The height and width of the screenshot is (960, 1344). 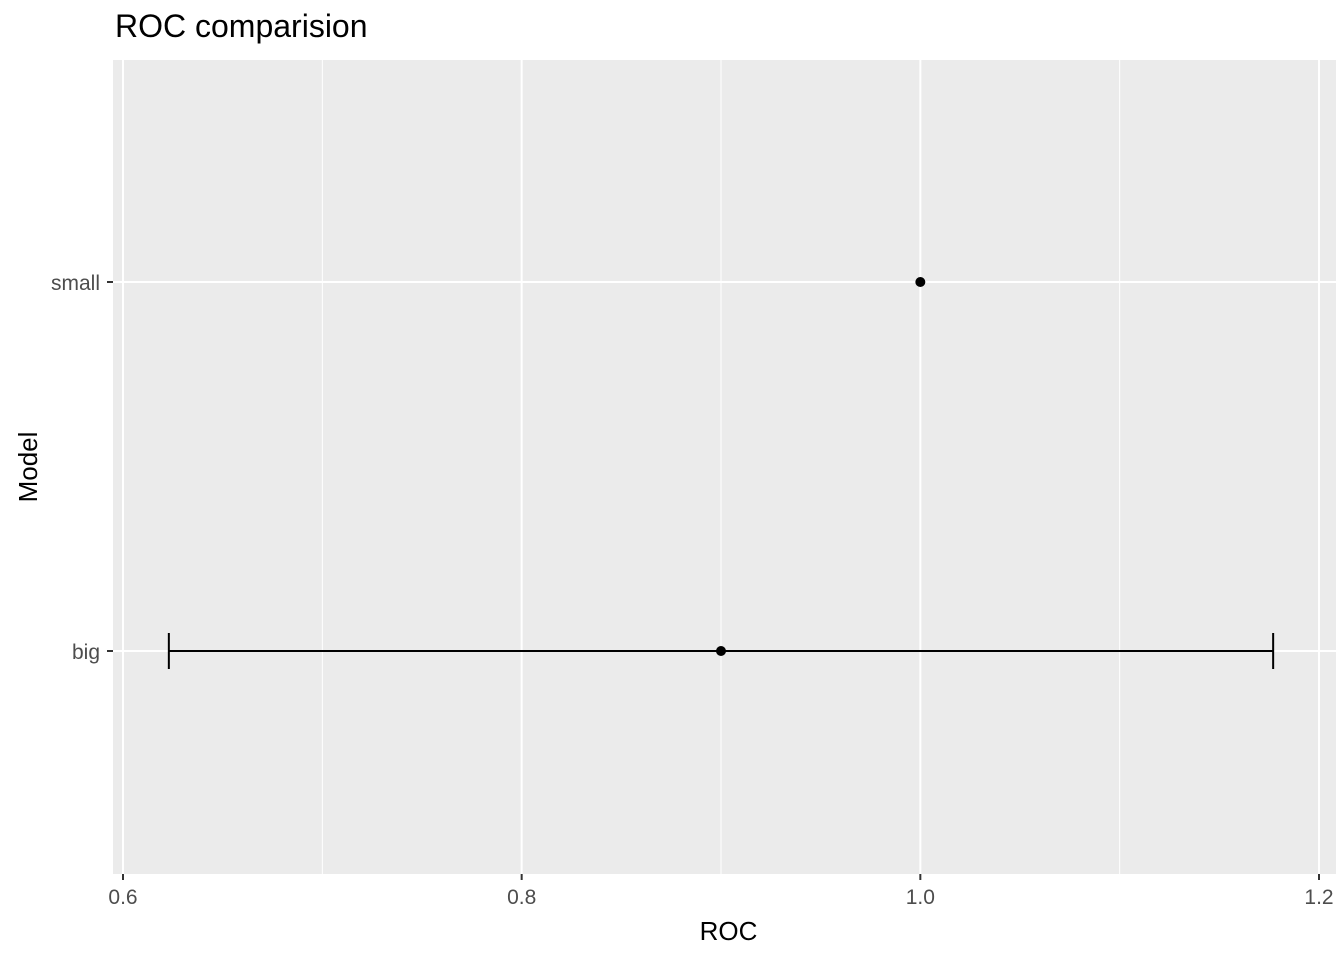 What do you see at coordinates (1318, 897) in the screenshot?
I see `x-tick-label: 1.2` at bounding box center [1318, 897].